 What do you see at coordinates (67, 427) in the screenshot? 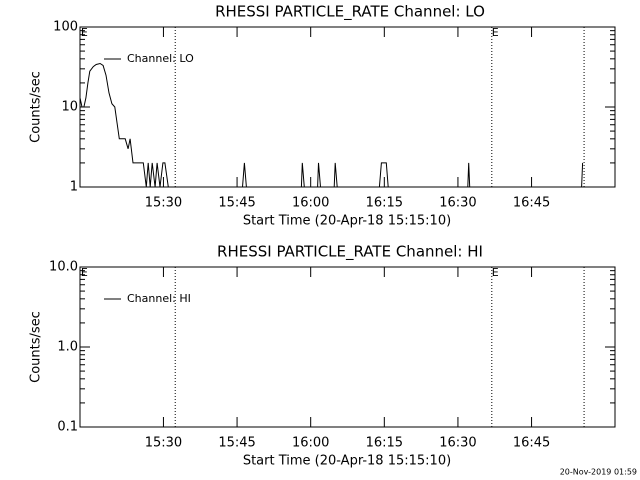
I see `y-tick-label: 0.1` at bounding box center [67, 427].